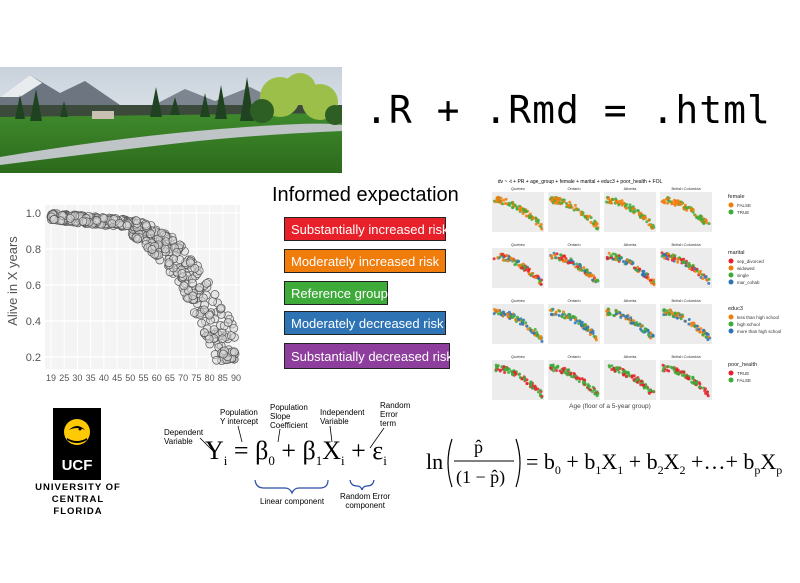 Image resolution: width=800 pixels, height=583 pixels. I want to click on facet-legend-title: poor_health, so click(742, 365).